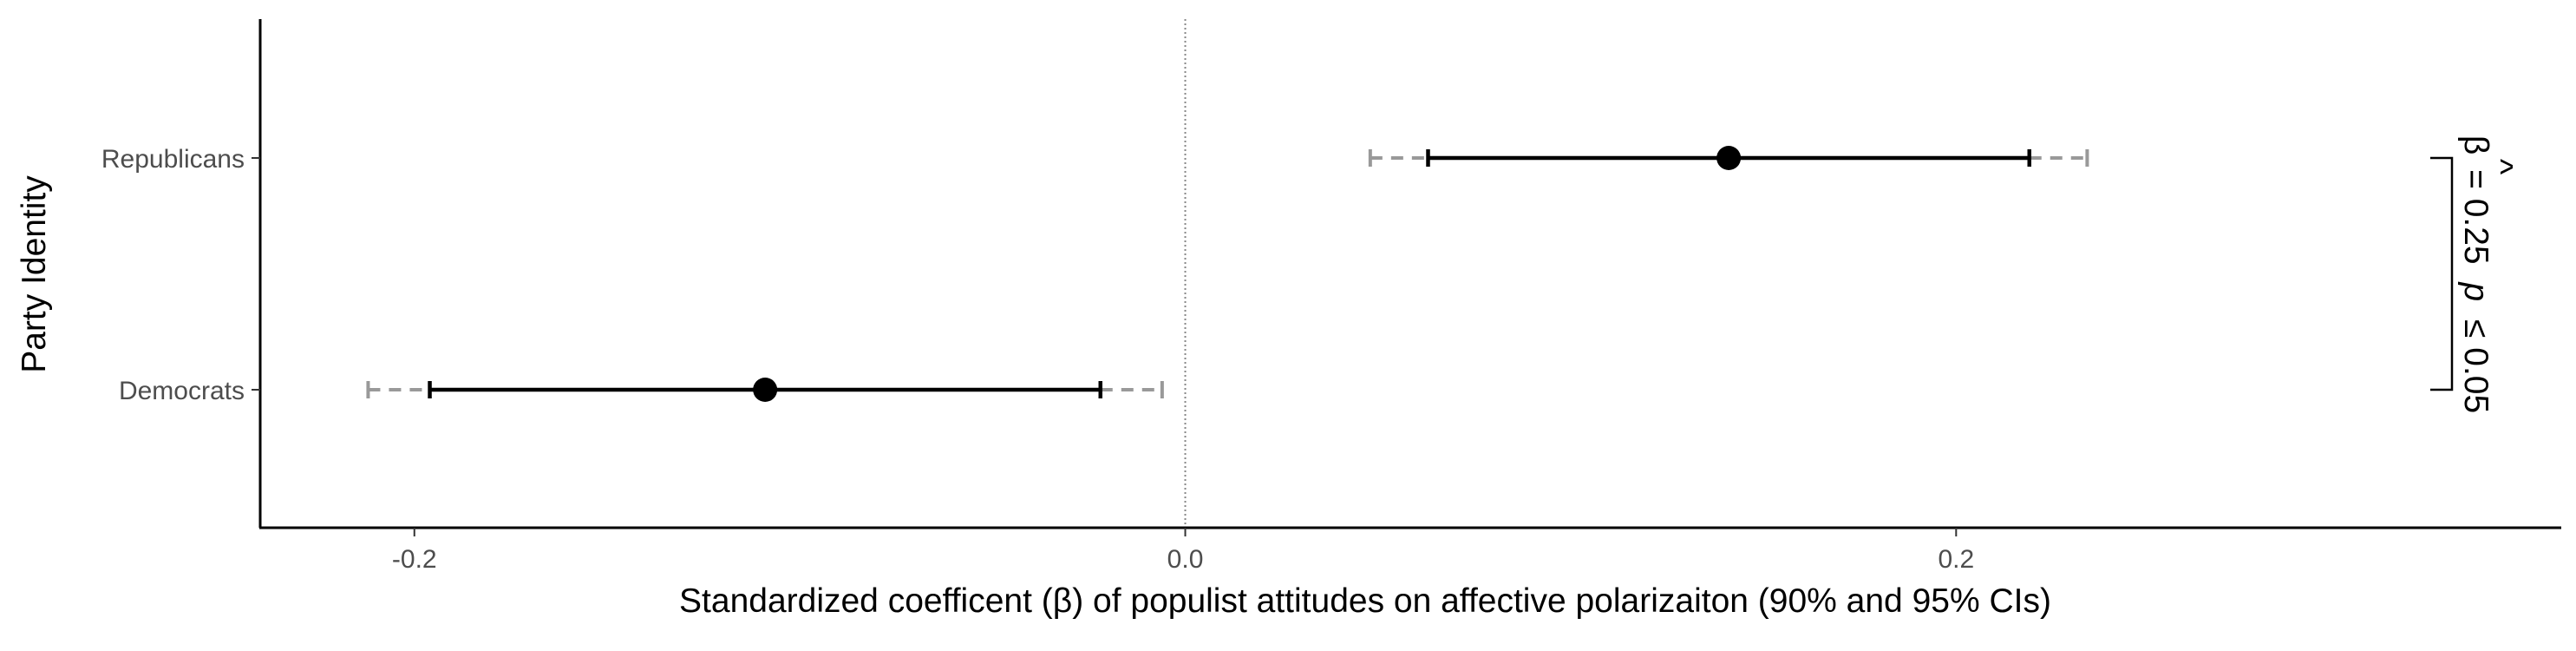 The width and height of the screenshot is (2576, 651). What do you see at coordinates (34, 274) in the screenshot?
I see `y-axis-title: Party Identity` at bounding box center [34, 274].